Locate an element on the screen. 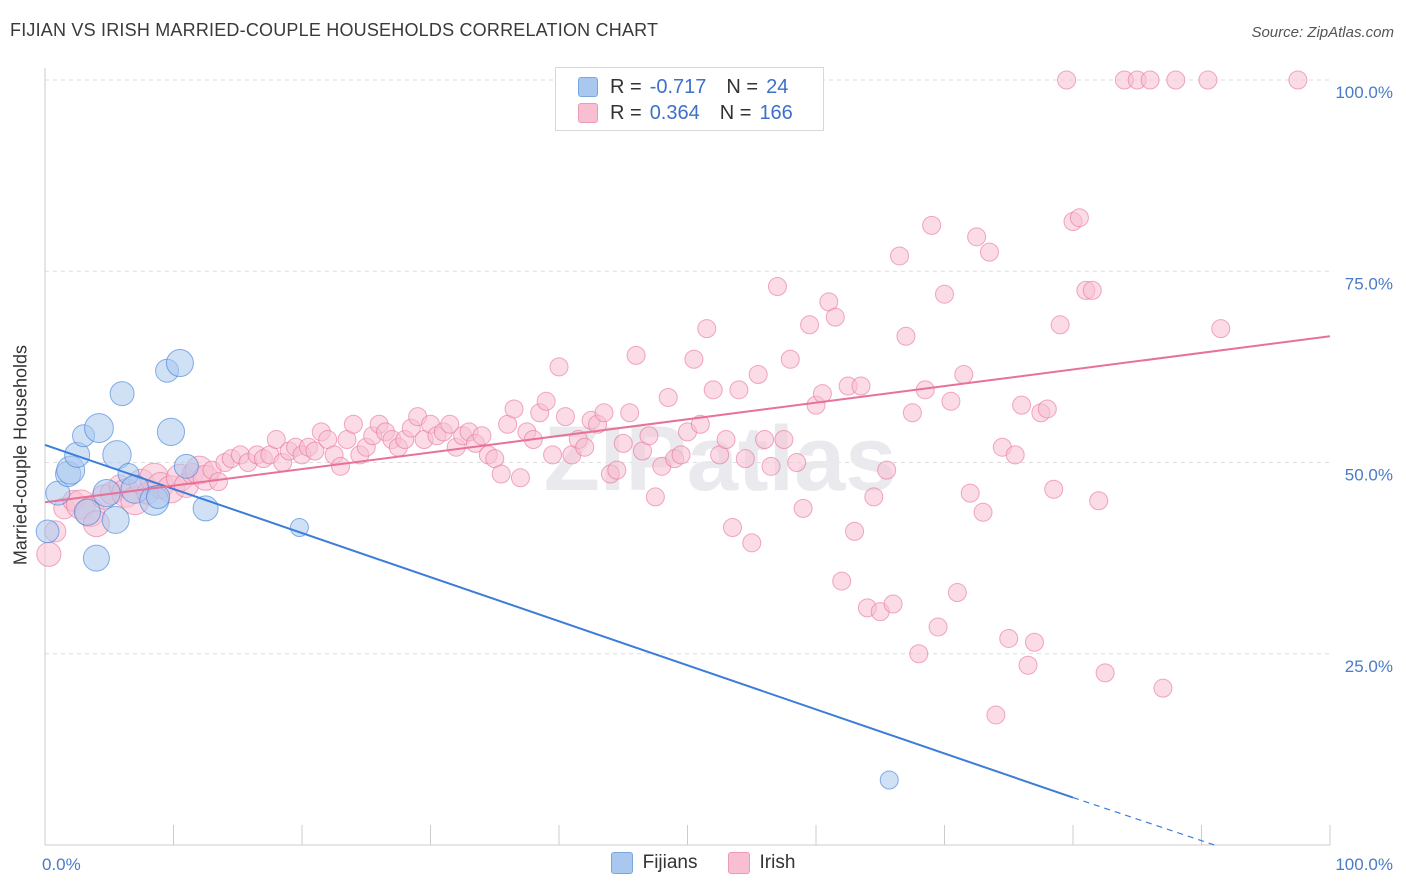 This screenshot has height=892, width=1406. y-tick-label: 75.0% is located at coordinates (1369, 283).